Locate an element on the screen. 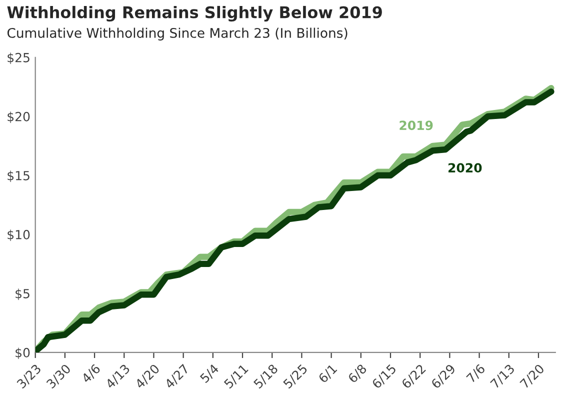 The width and height of the screenshot is (561, 396). y-tick-label: $0 is located at coordinates (23, 354).